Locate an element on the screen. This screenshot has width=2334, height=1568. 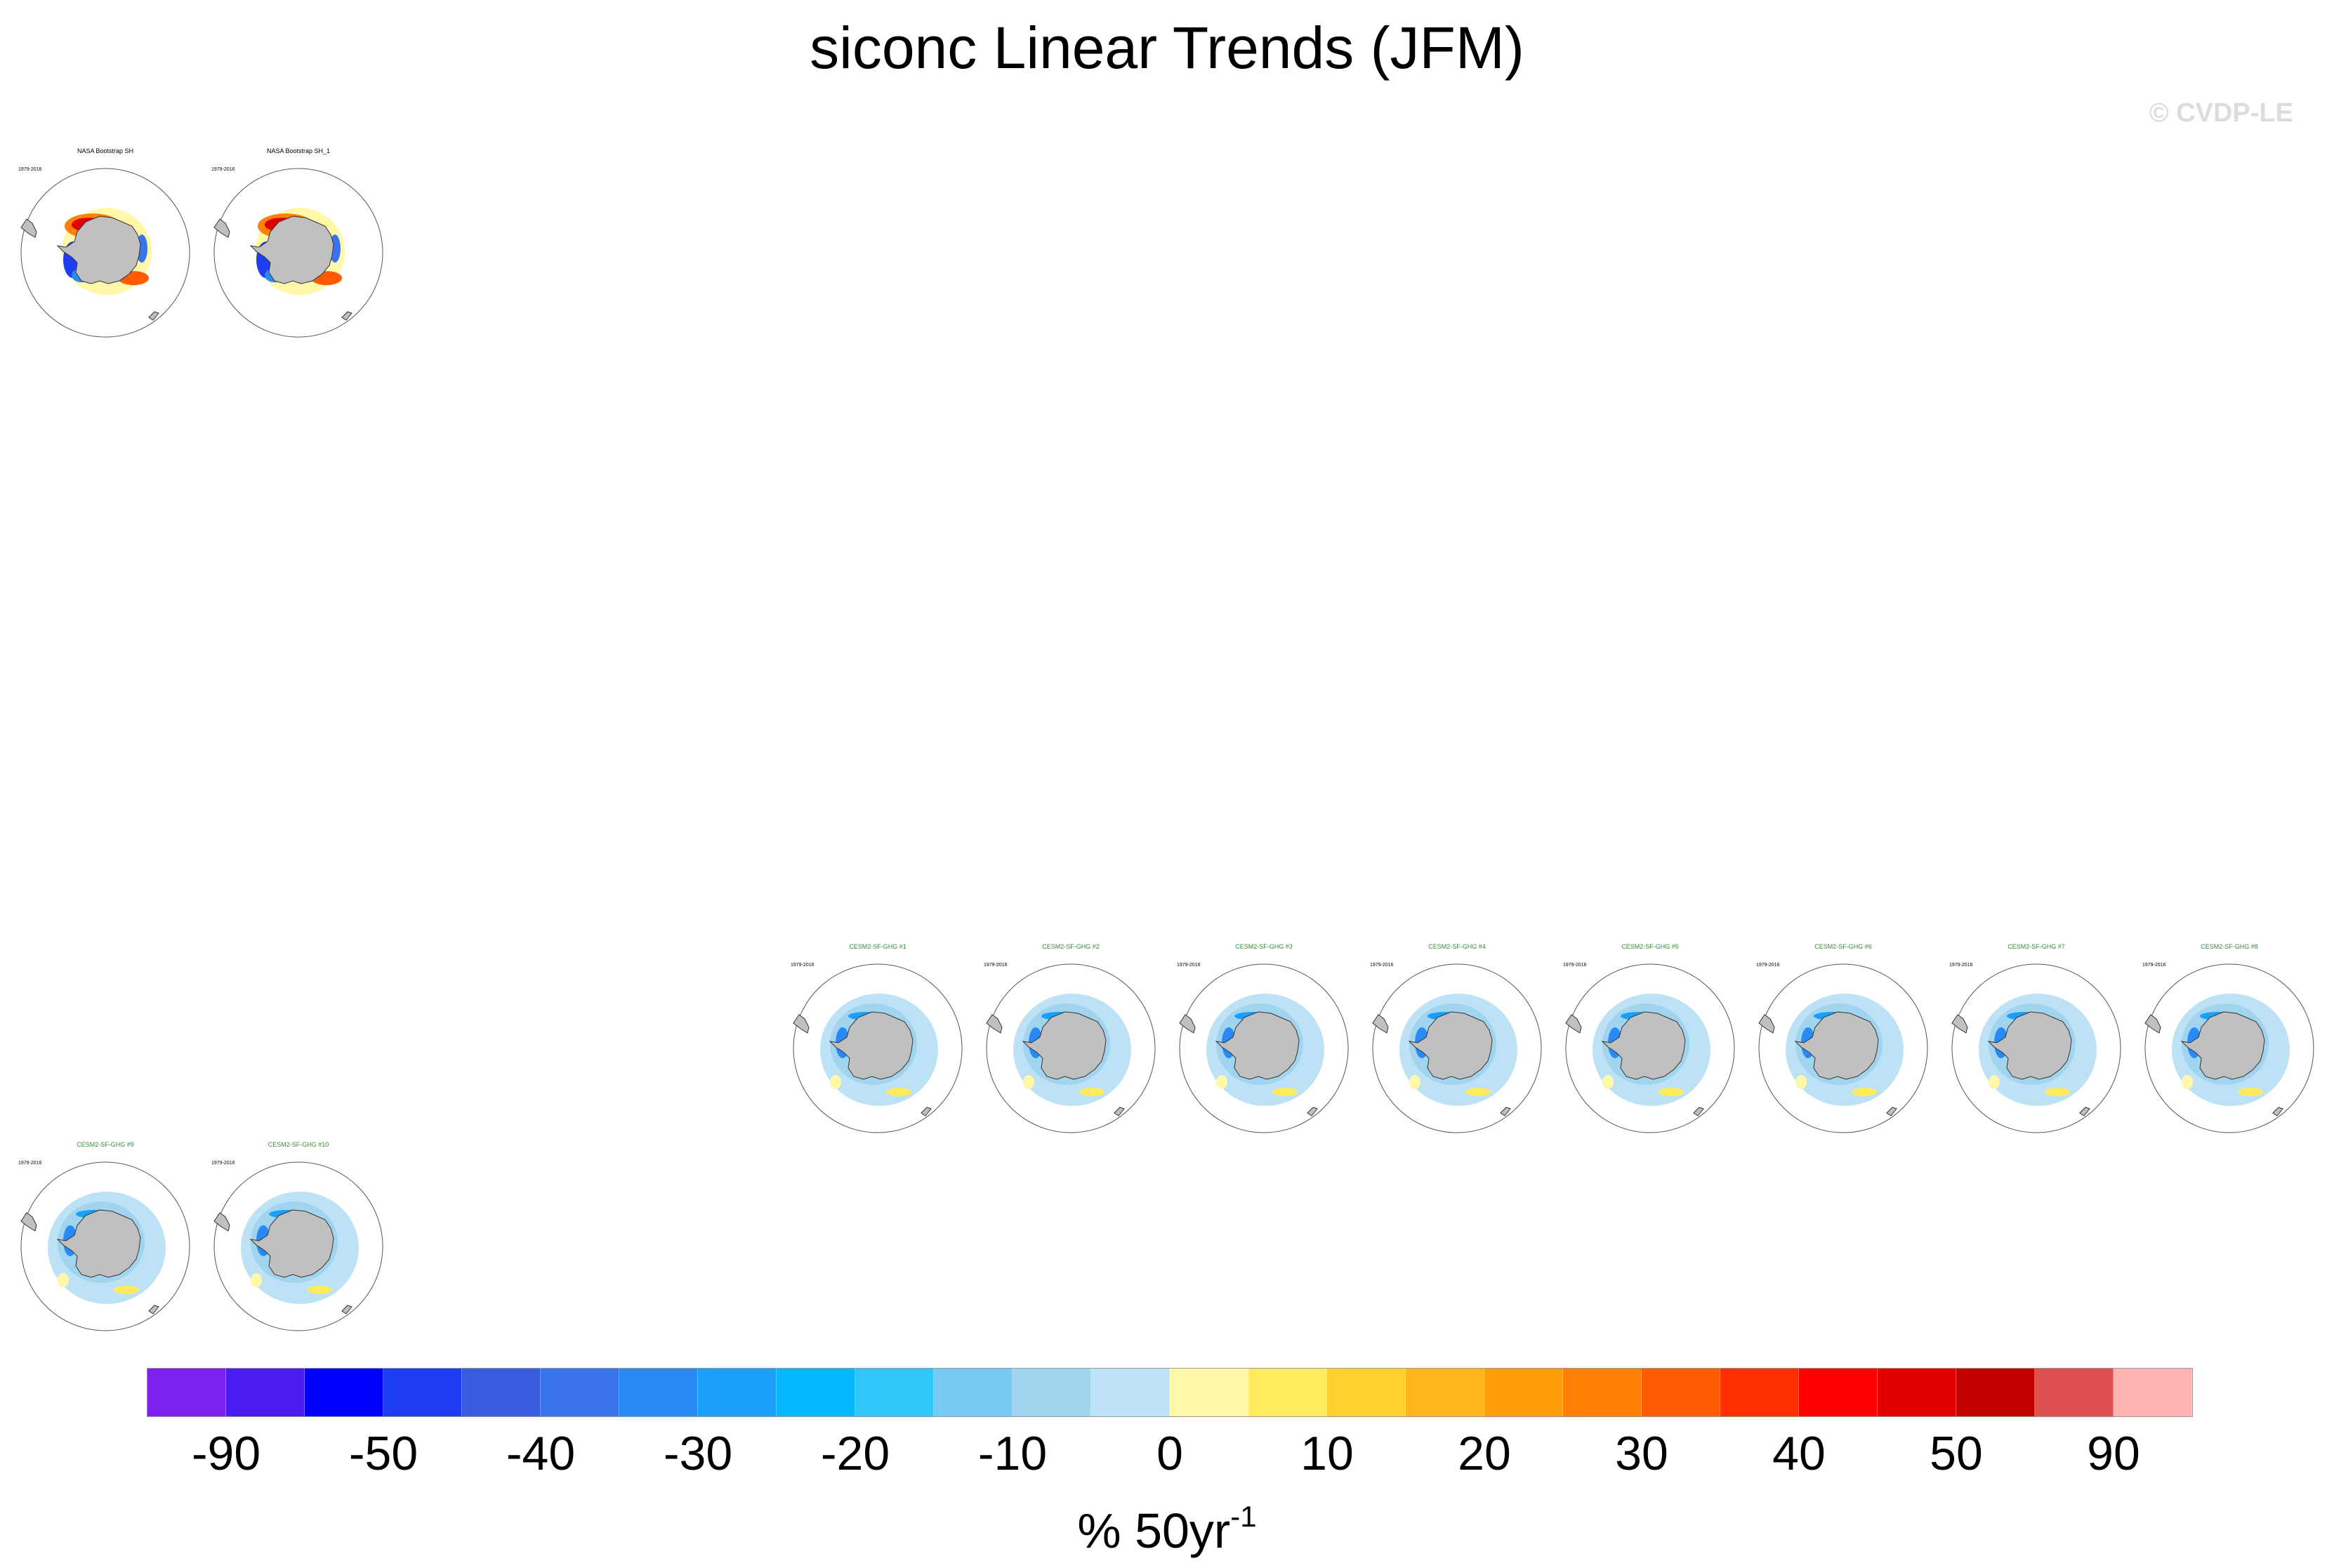
map-panel-member-7: CESM2-SF-GHG #7 1979-2016 is located at coordinates (2037, 1041).